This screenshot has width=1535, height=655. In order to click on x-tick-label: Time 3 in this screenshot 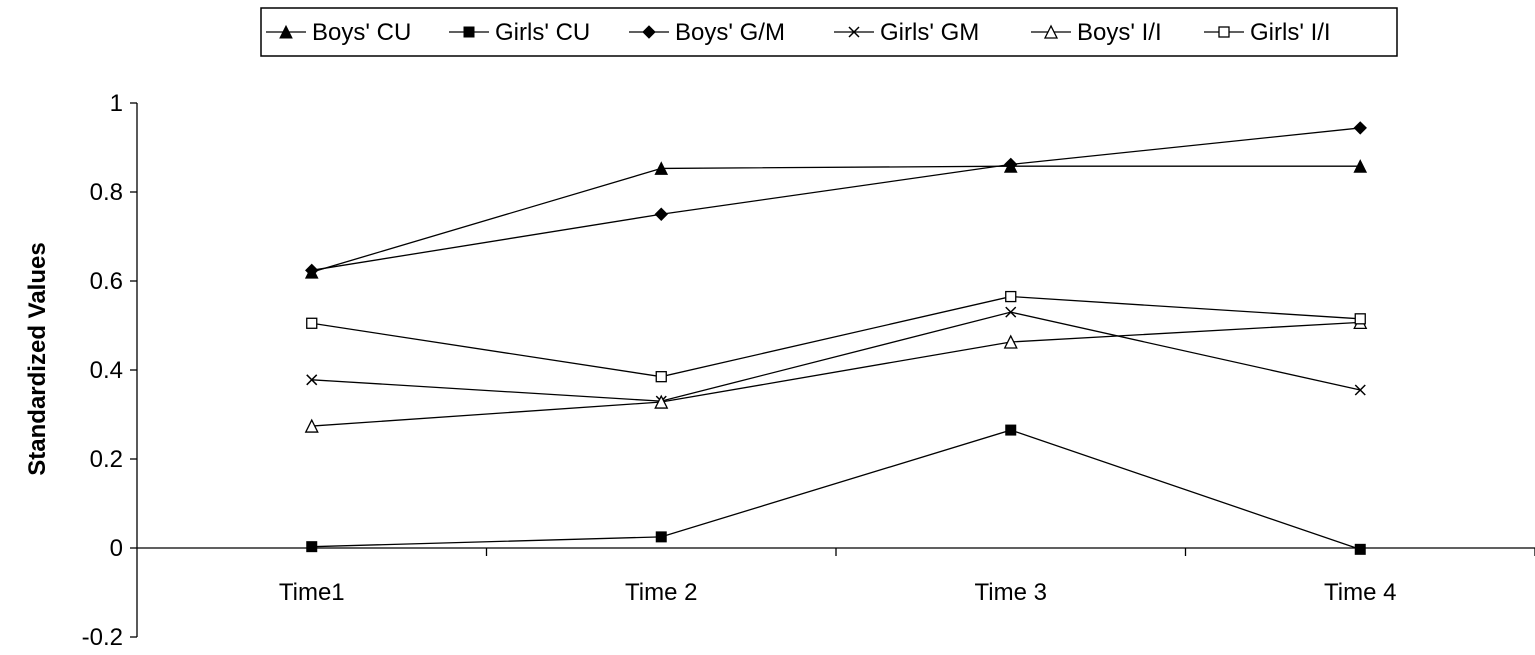, I will do `click(1011, 592)`.